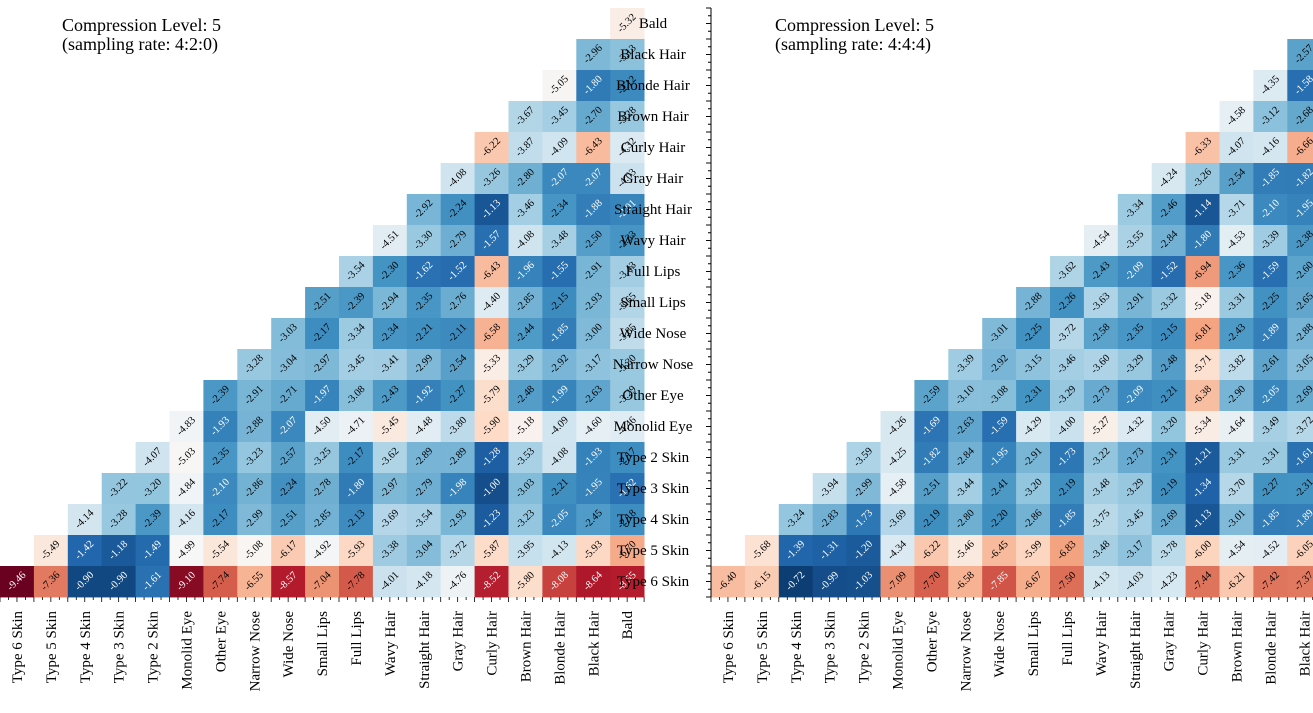 The height and width of the screenshot is (713, 1313). What do you see at coordinates (425, 650) in the screenshot?
I see `x-tick-label-straight-hair: Straight Hair` at bounding box center [425, 650].